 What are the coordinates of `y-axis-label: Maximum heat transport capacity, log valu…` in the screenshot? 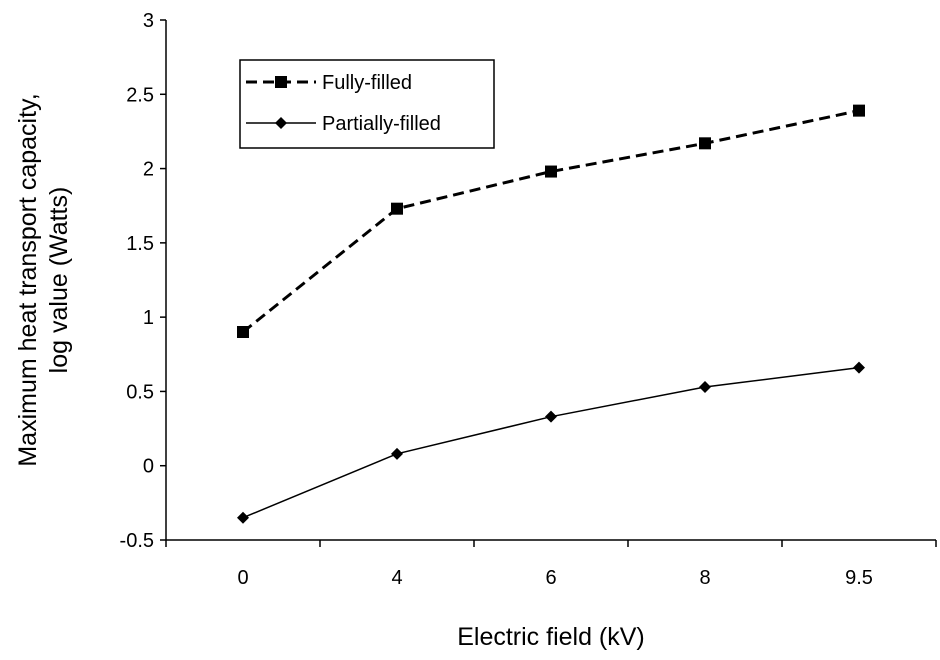 It's located at (43, 279).